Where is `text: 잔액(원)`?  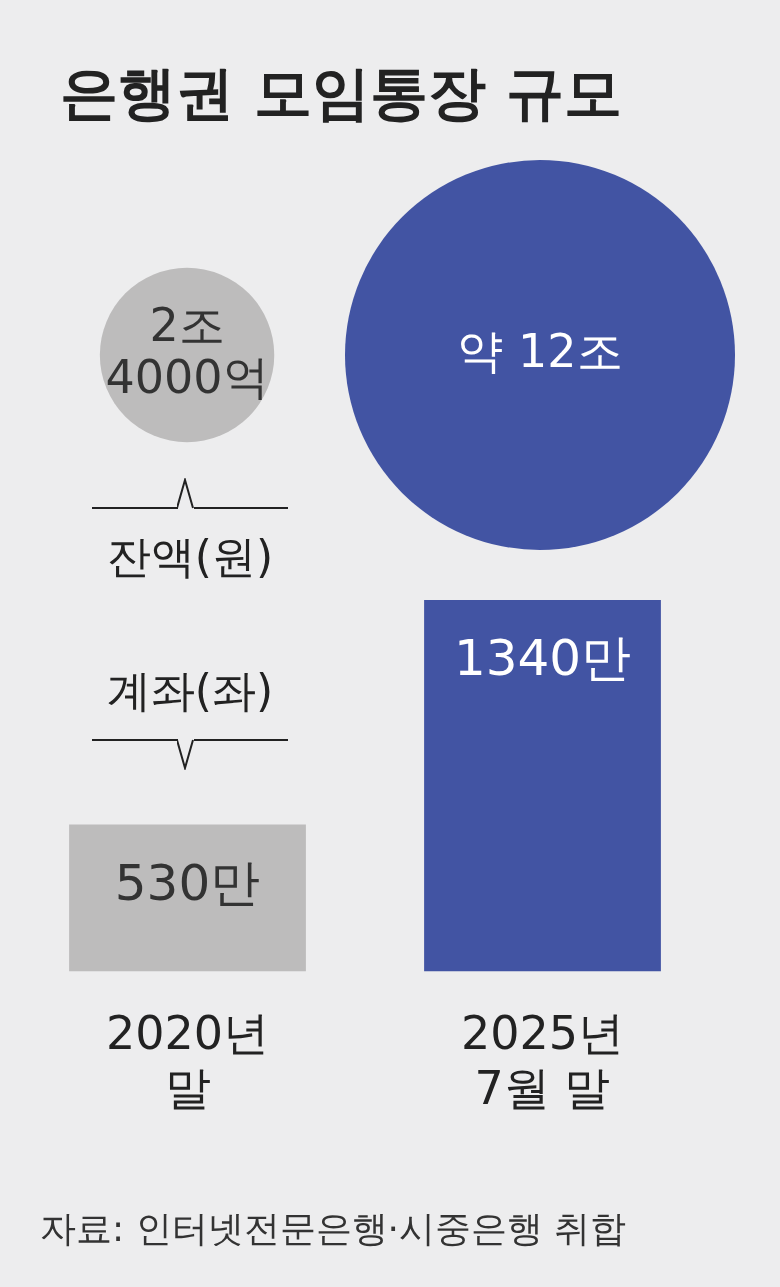 text: 잔액(원) is located at coordinates (190, 557).